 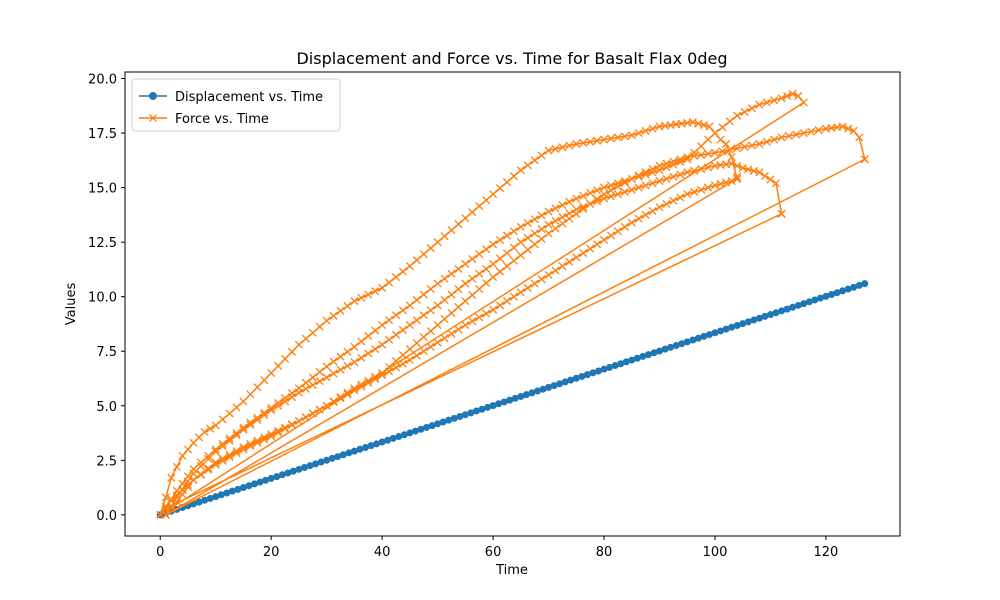 What do you see at coordinates (826, 552) in the screenshot?
I see `x-tick-label: 120` at bounding box center [826, 552].